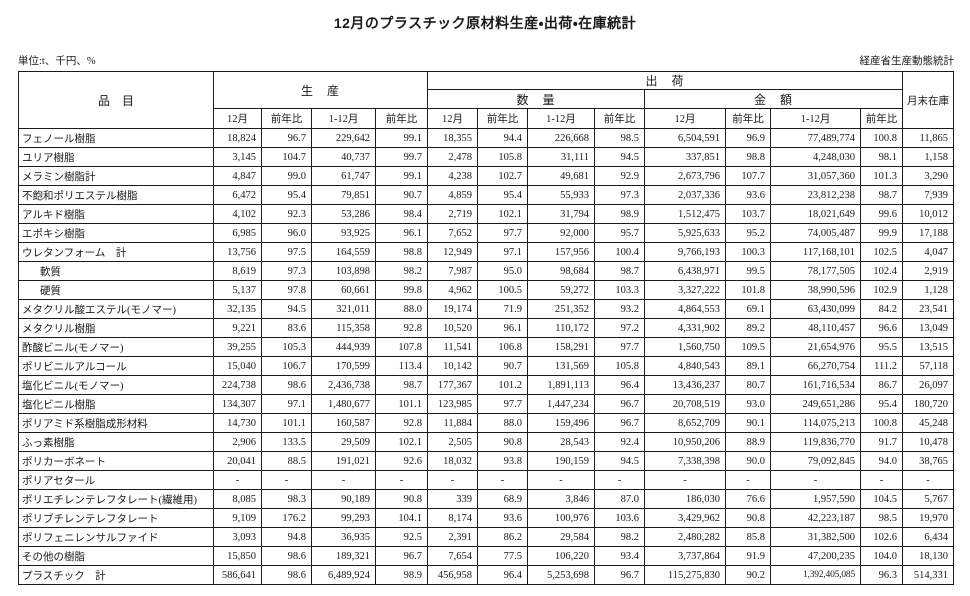 The height and width of the screenshot is (596, 970). Describe the element at coordinates (116, 347) in the screenshot. I see `item-cell: 酢酸ビニル(モノマー)` at that location.